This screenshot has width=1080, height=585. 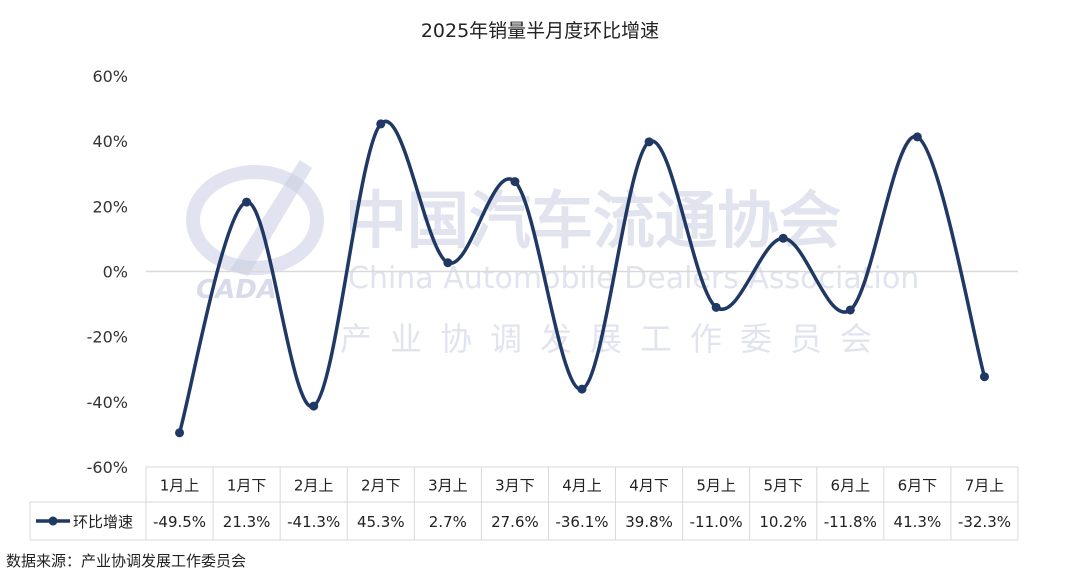 I want to click on legend-marker, so click(x=53, y=521).